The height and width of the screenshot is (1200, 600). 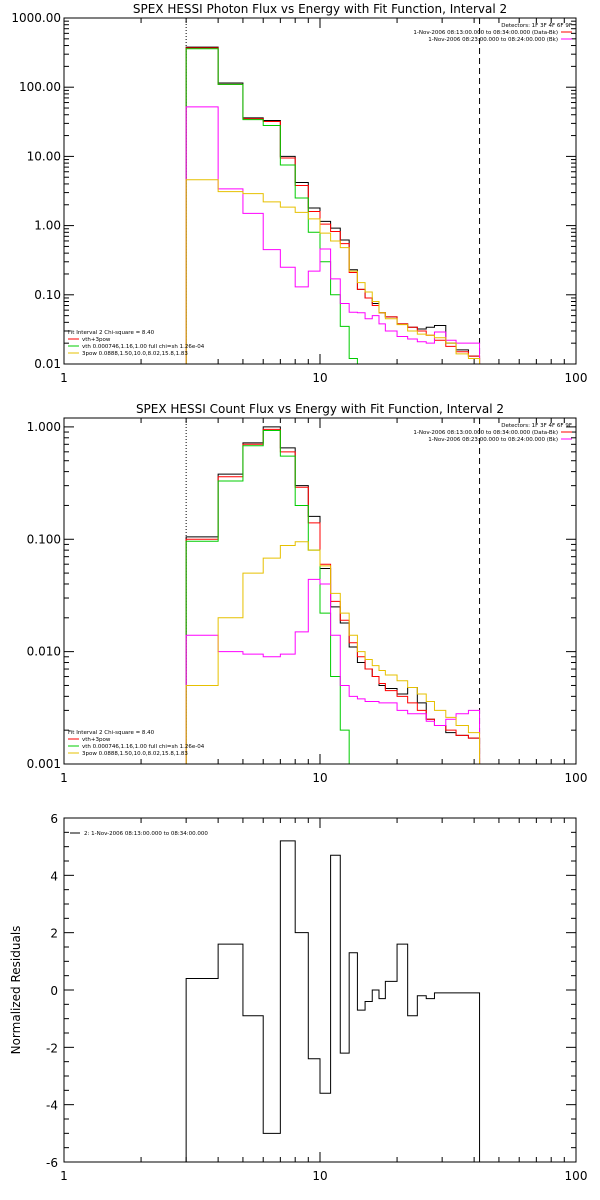 I want to click on y-tick-label: 10.00, so click(x=44, y=156).